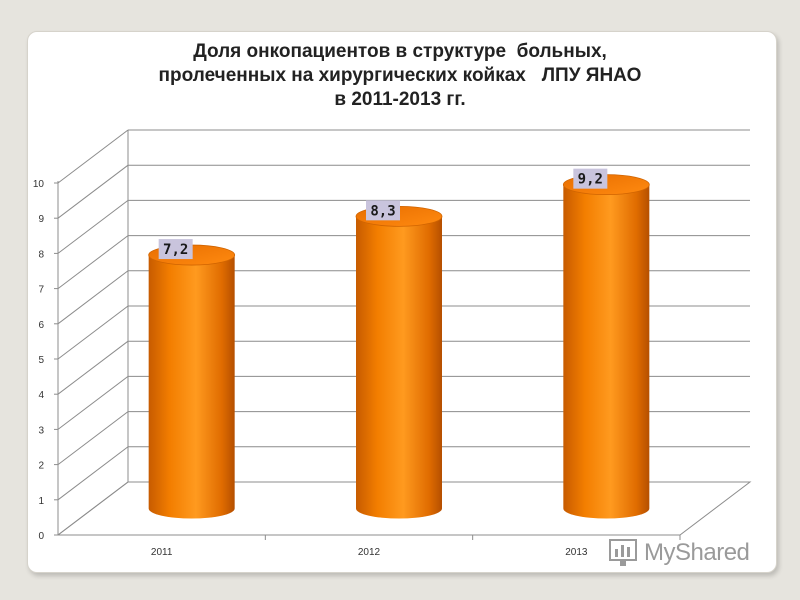  I want to click on y-tick-label: 7, so click(41, 290).